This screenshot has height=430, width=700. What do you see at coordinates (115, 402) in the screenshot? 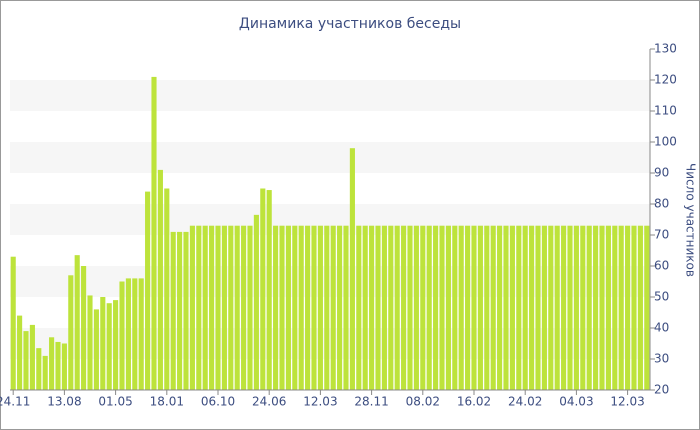
I see `x-tick-label: 01.05` at bounding box center [115, 402].